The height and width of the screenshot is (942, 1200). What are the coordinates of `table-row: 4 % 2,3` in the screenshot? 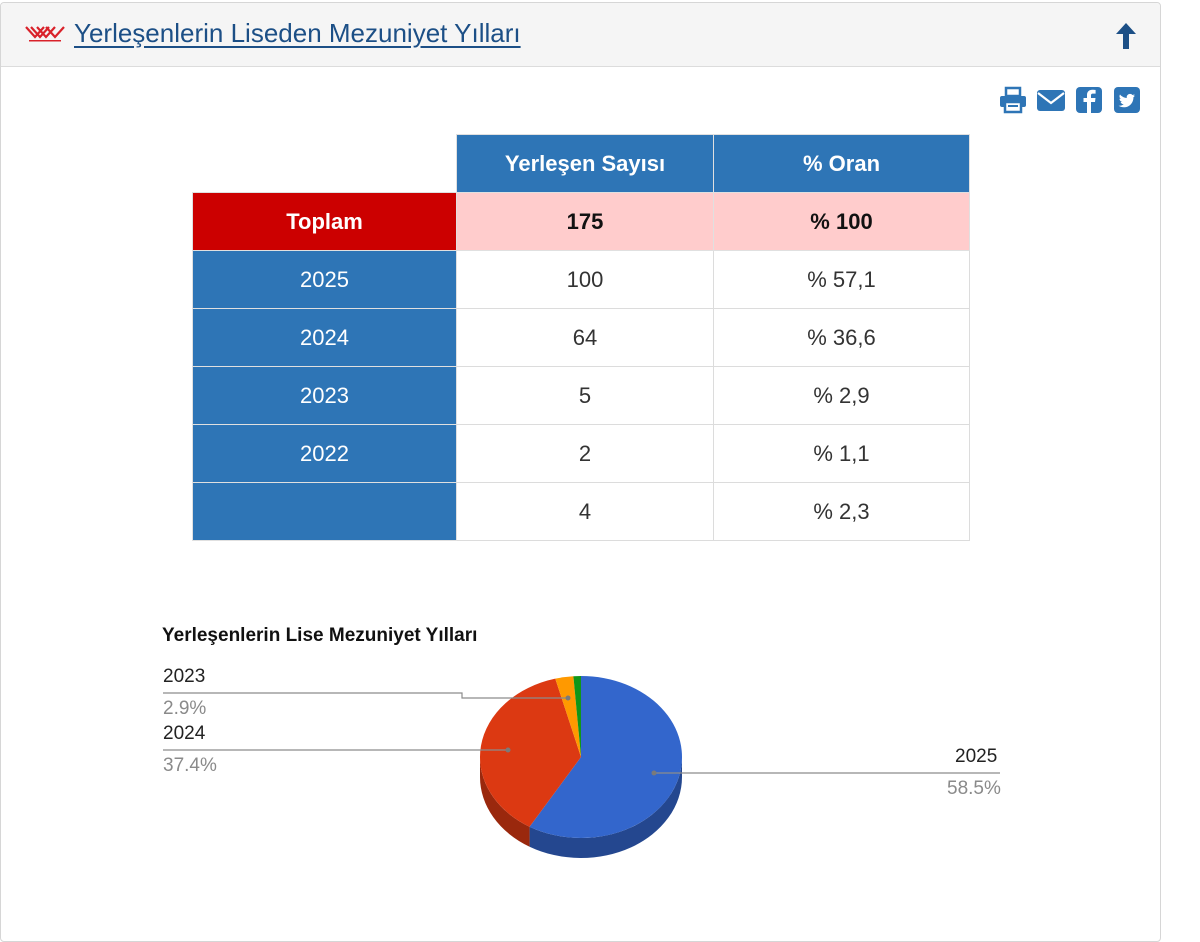 It's located at (581, 511).